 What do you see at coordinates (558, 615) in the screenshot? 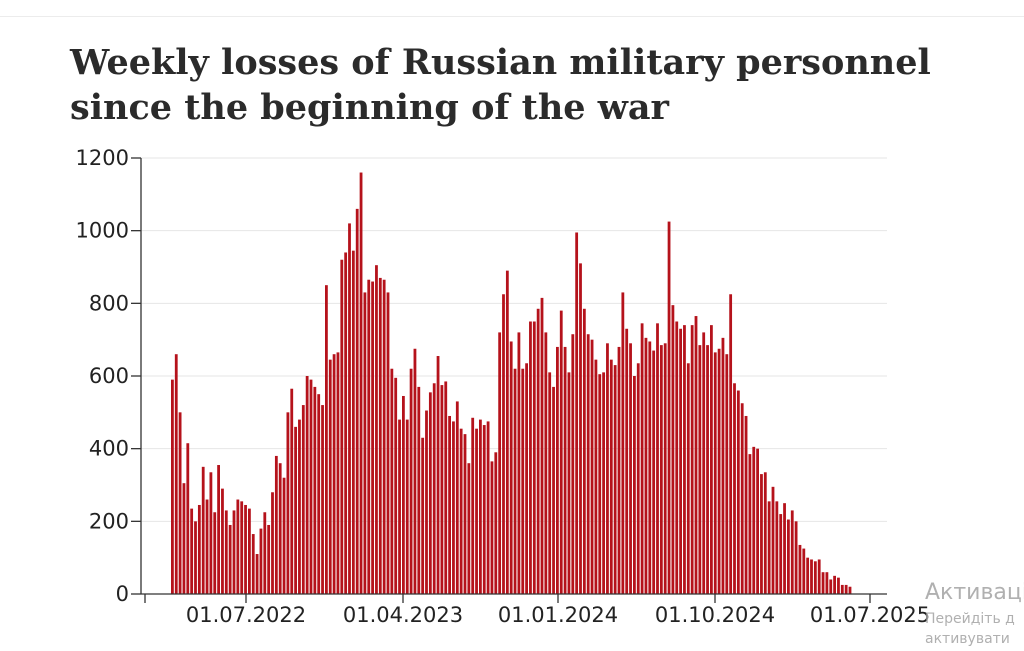
I see `x-tick-label: 01.01.2024` at bounding box center [558, 615].